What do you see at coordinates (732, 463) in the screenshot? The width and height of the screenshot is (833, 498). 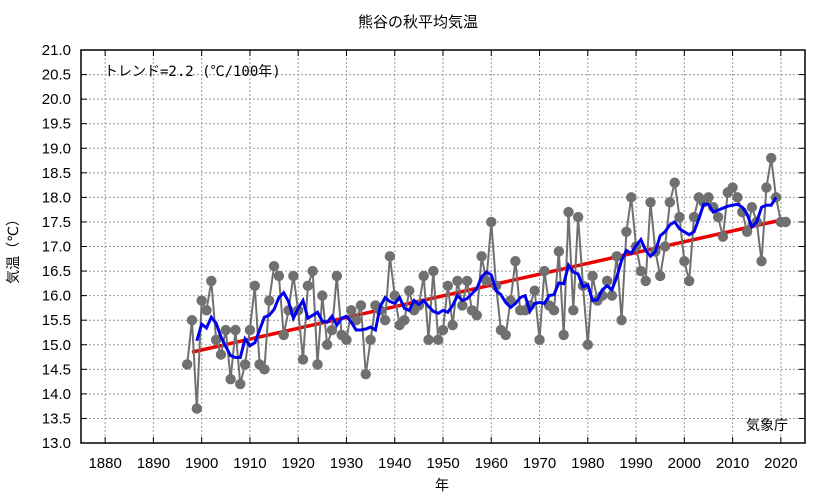 I see `x-tick-label: 2010` at bounding box center [732, 463].